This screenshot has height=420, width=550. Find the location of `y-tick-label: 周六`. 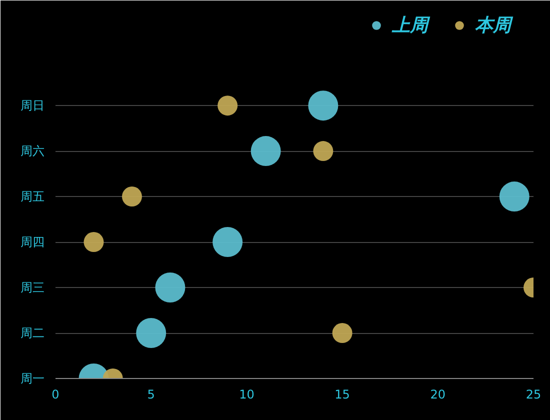

y-tick-label: 周六 is located at coordinates (32, 151).